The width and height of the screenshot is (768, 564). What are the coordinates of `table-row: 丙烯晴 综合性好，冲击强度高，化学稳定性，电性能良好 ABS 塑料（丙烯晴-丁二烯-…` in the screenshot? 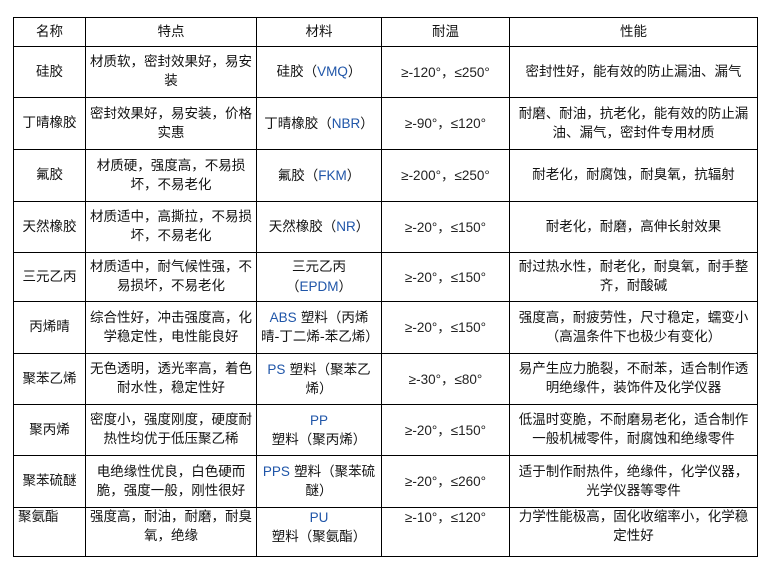 It's located at (385, 327).